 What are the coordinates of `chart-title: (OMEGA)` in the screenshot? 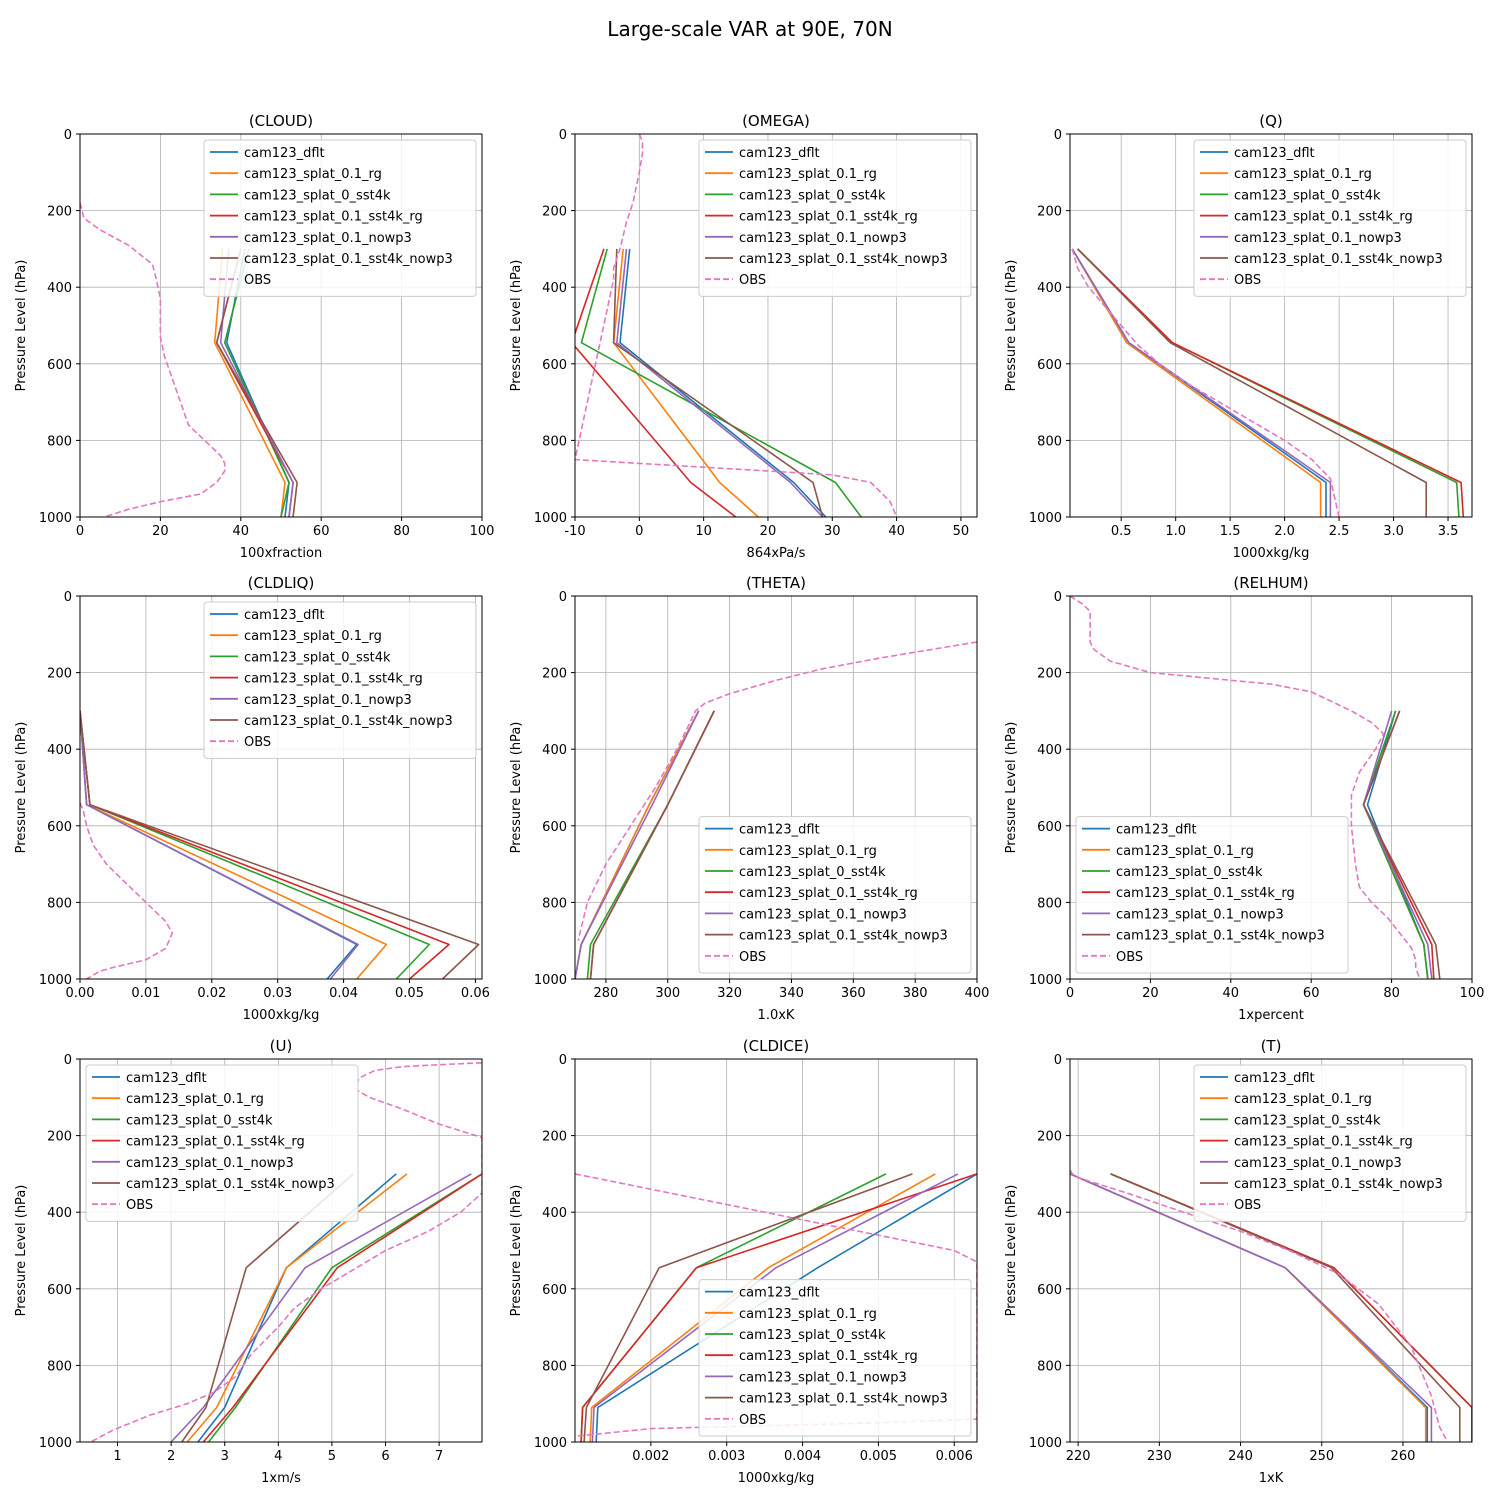 It's located at (776, 121).